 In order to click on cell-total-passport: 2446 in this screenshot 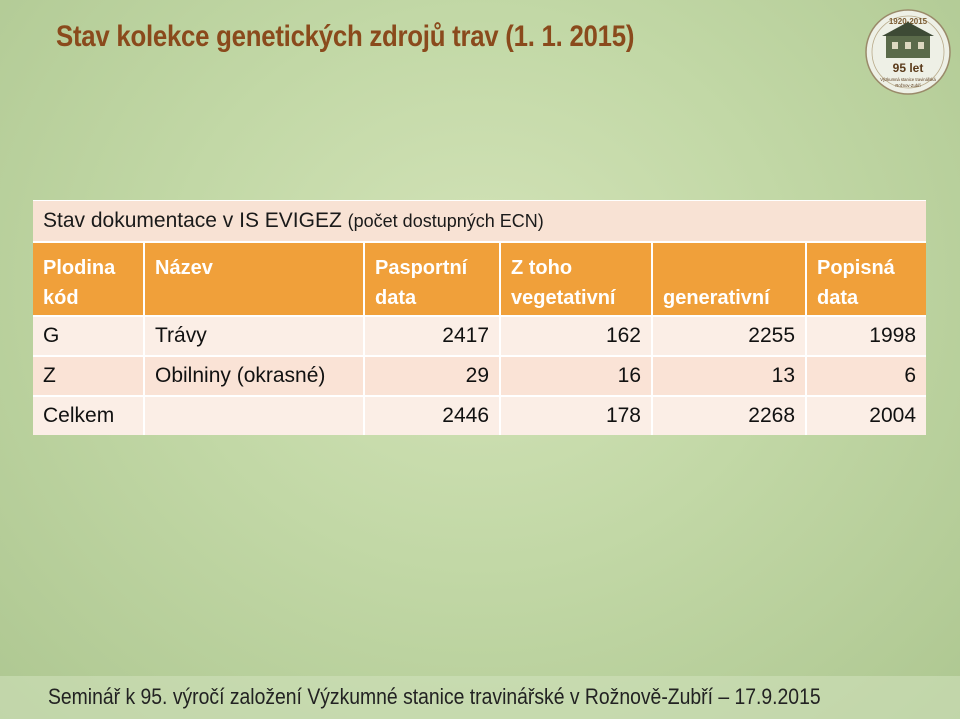, I will do `click(433, 415)`.